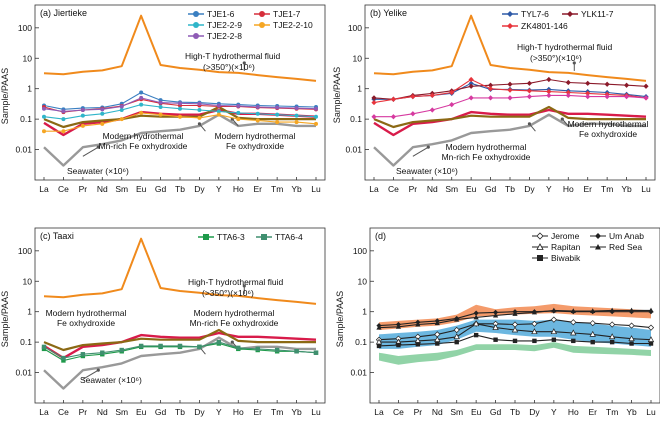 The image size is (660, 423). I want to click on annotation: High-T hydrothermal fluid, so click(233, 56).